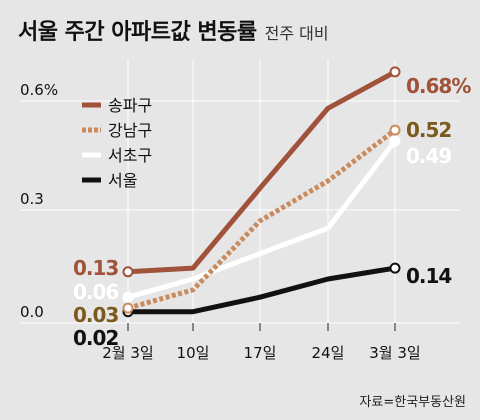 This screenshot has height=420, width=480. I want to click on title-row: 서울 주간 아파트값 변동률 전주 대비, so click(173, 30).